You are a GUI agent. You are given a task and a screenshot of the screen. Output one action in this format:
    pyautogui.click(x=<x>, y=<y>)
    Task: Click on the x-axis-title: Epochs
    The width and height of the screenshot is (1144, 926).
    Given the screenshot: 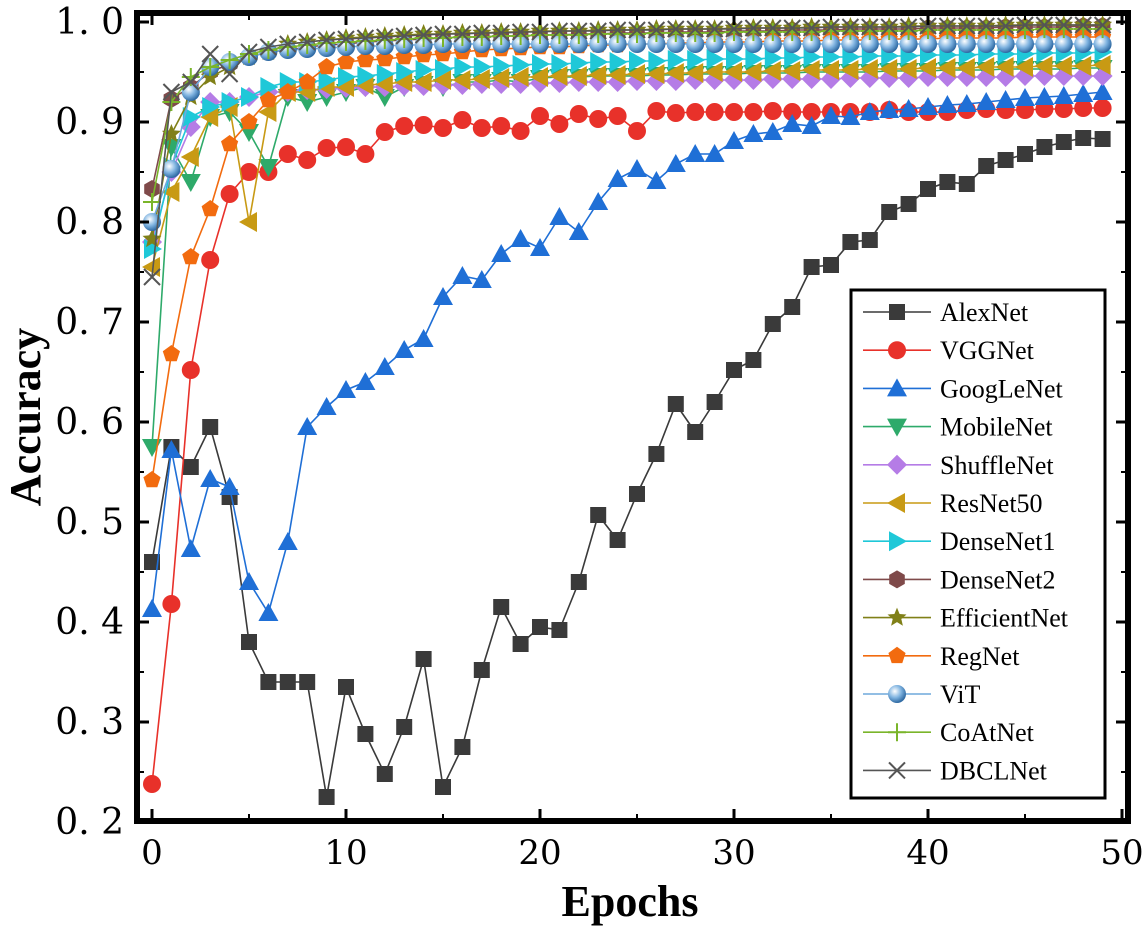 What is the action you would take?
    pyautogui.click(x=630, y=901)
    